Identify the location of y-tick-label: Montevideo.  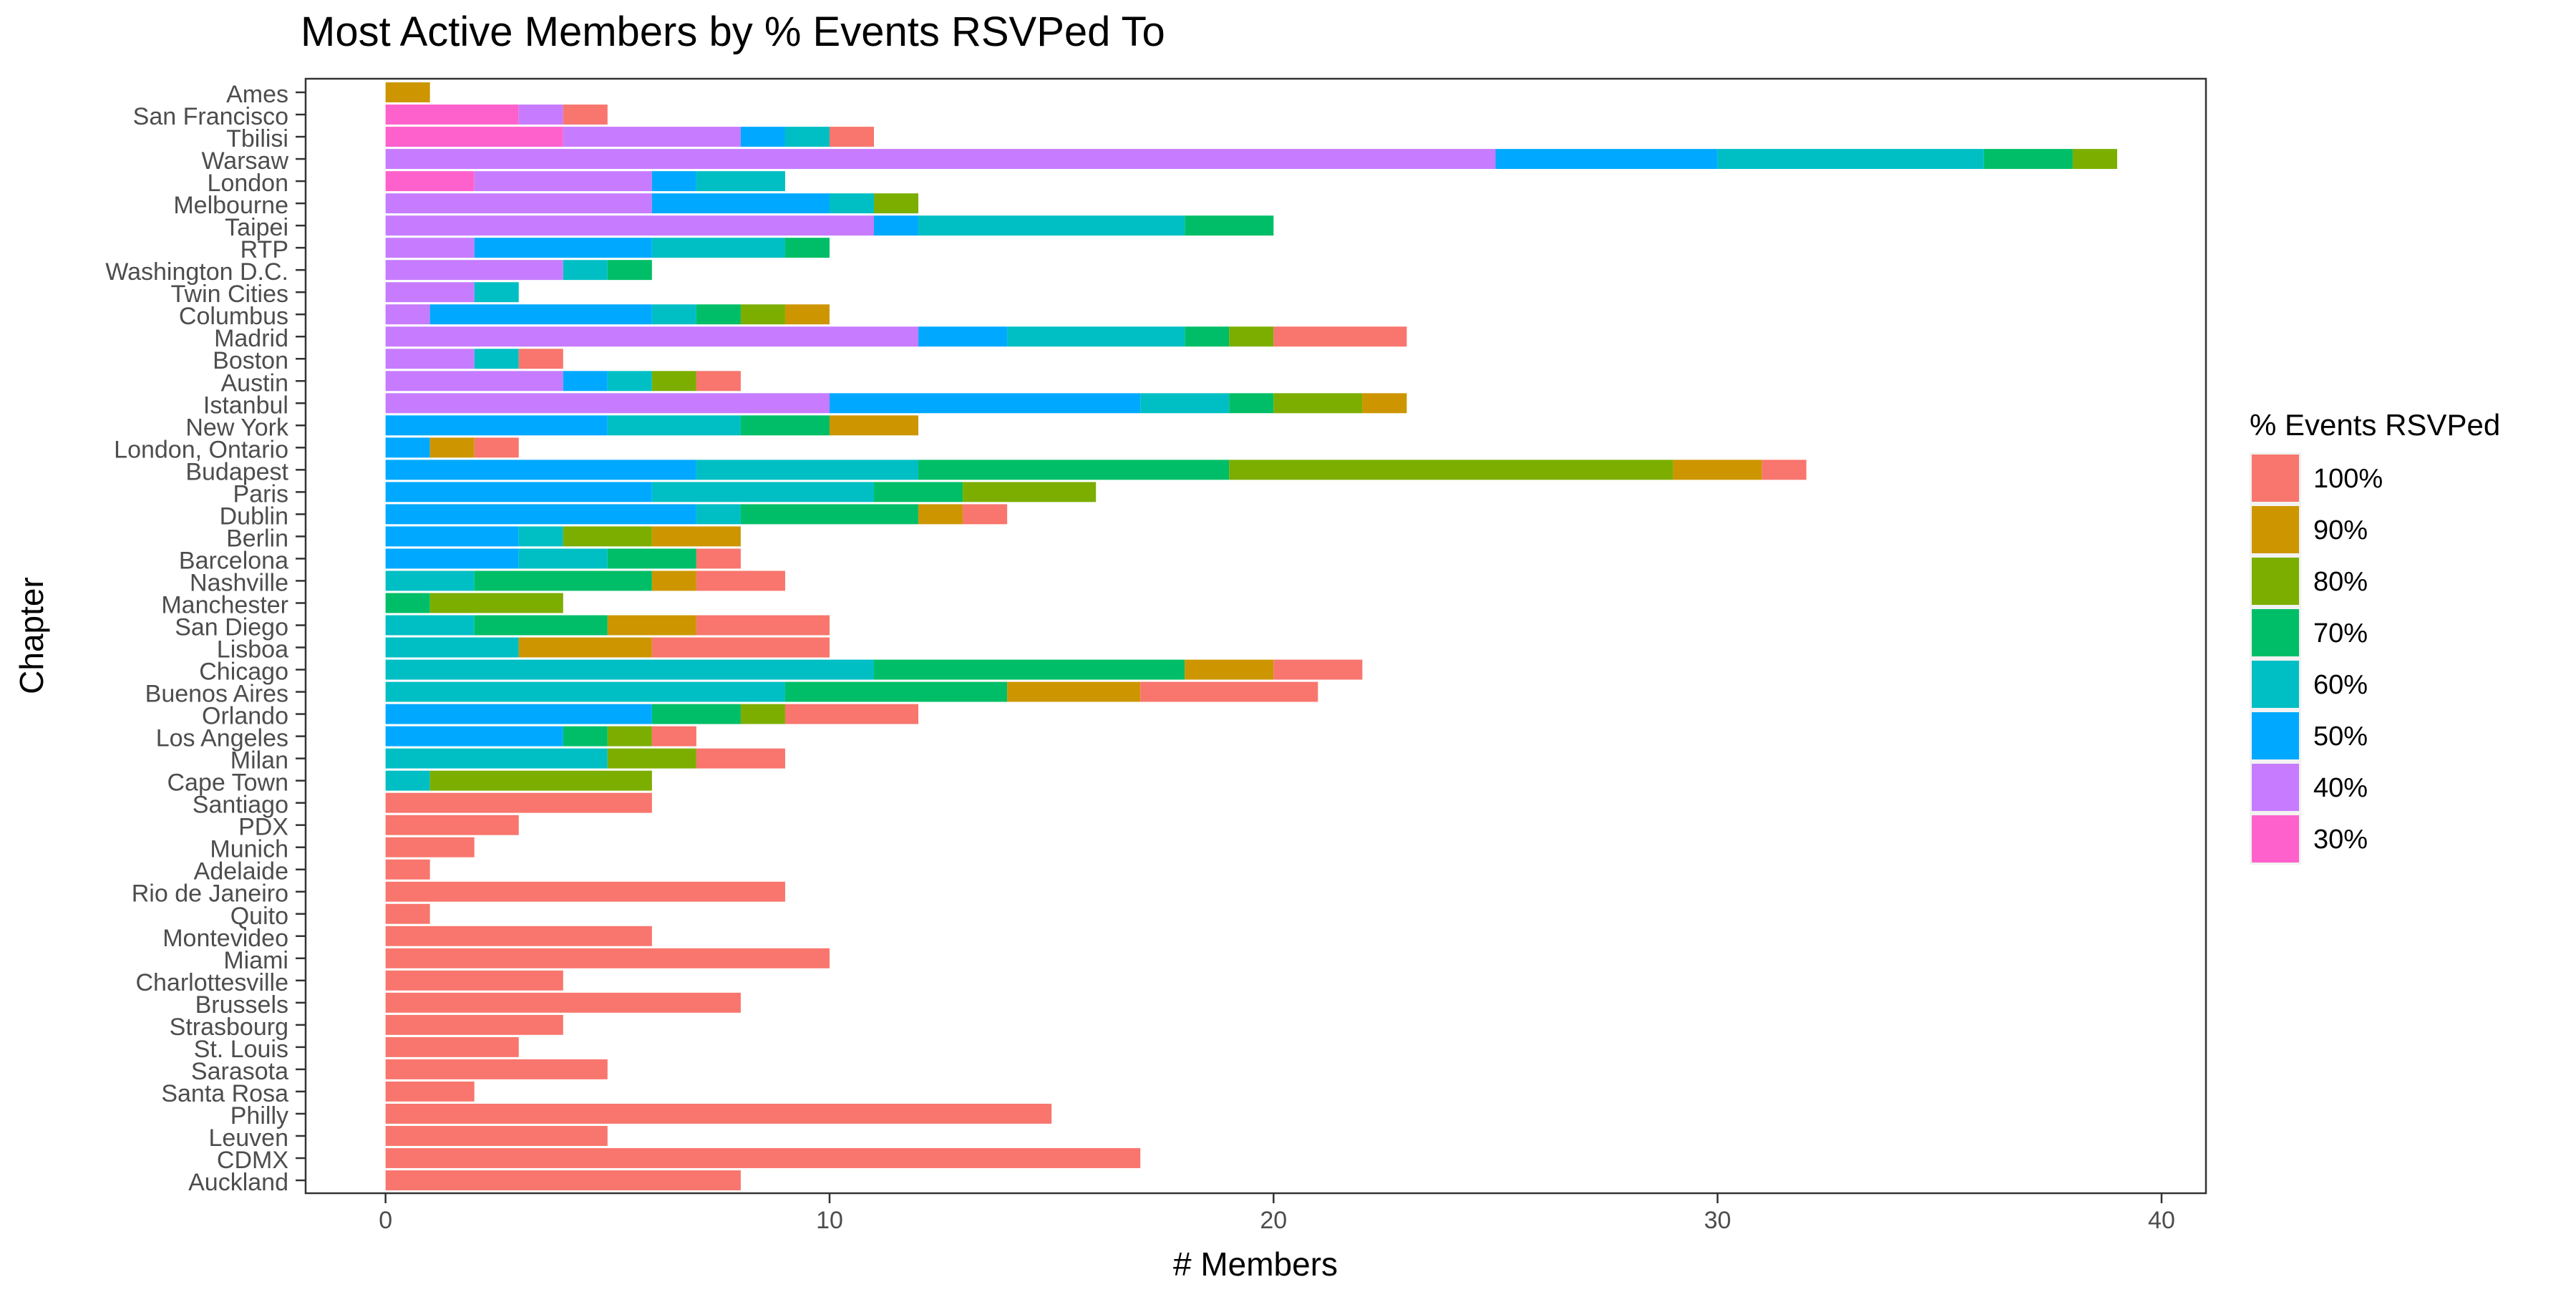
(225, 938).